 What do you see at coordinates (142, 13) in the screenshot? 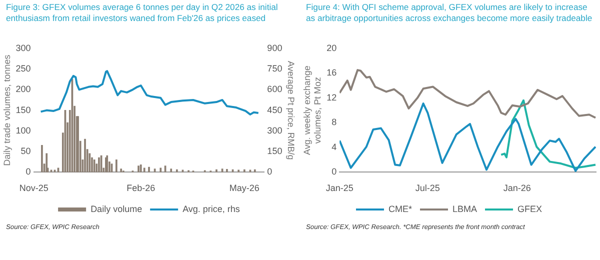
I see `chart-title: Figure 3: GFEX volumes average 6 tonnes per day in Q2 2026 as initial enthusiasm from retail investors waned from Feb'26 as prices eased` at bounding box center [142, 13].